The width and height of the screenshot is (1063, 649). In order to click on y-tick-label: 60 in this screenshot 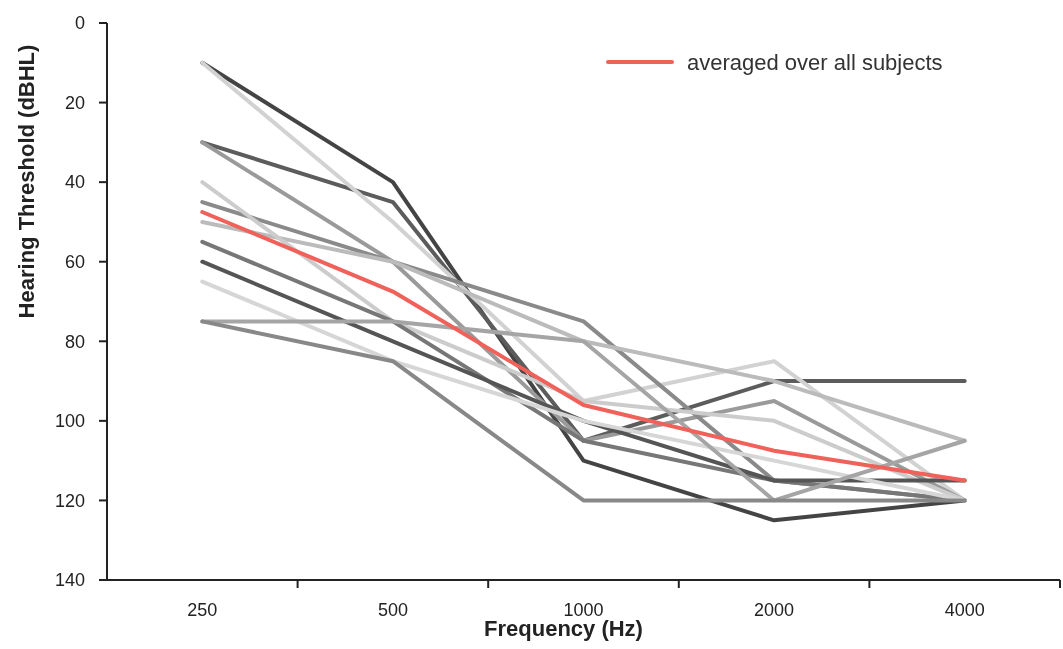, I will do `click(74, 262)`.